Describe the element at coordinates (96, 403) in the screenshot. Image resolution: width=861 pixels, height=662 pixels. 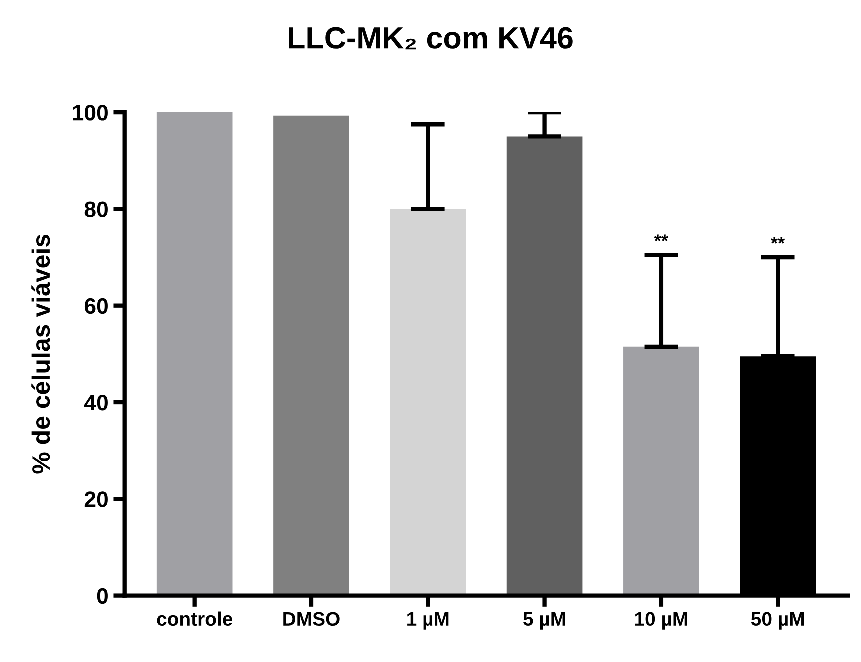
I see `y-tick-label: 40` at that location.